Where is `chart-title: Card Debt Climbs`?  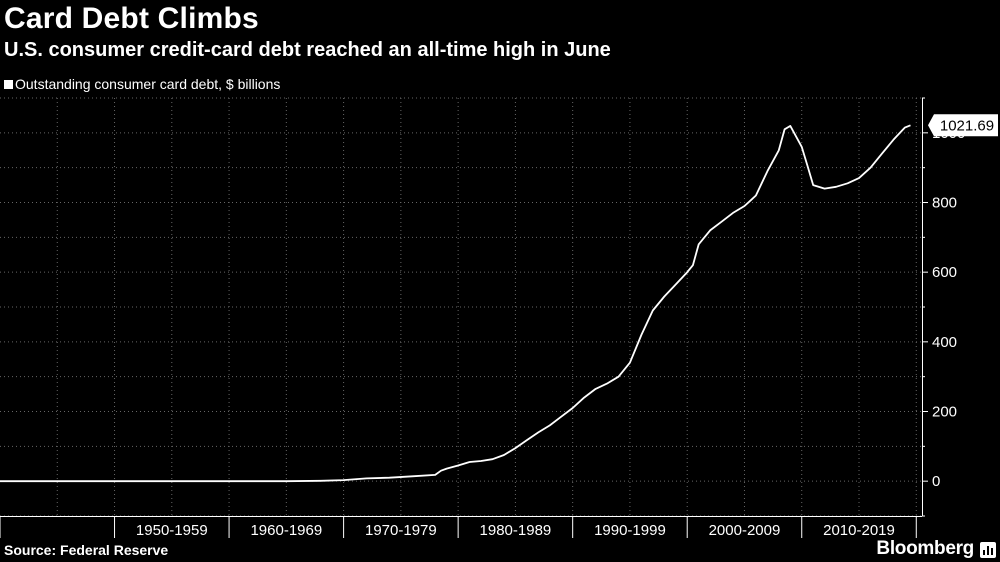
chart-title: Card Debt Climbs is located at coordinates (131, 18).